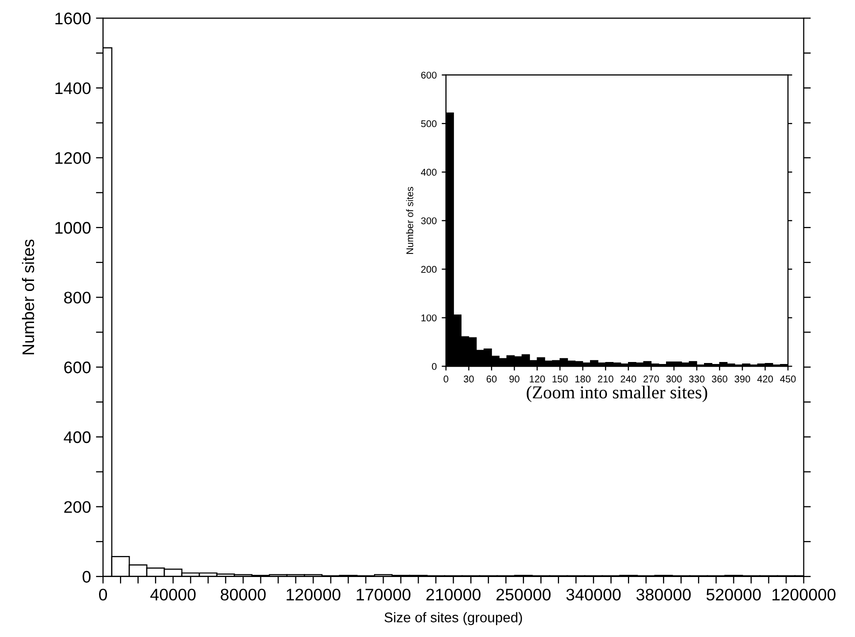  I want to click on x-tick-label: 30, so click(469, 379).